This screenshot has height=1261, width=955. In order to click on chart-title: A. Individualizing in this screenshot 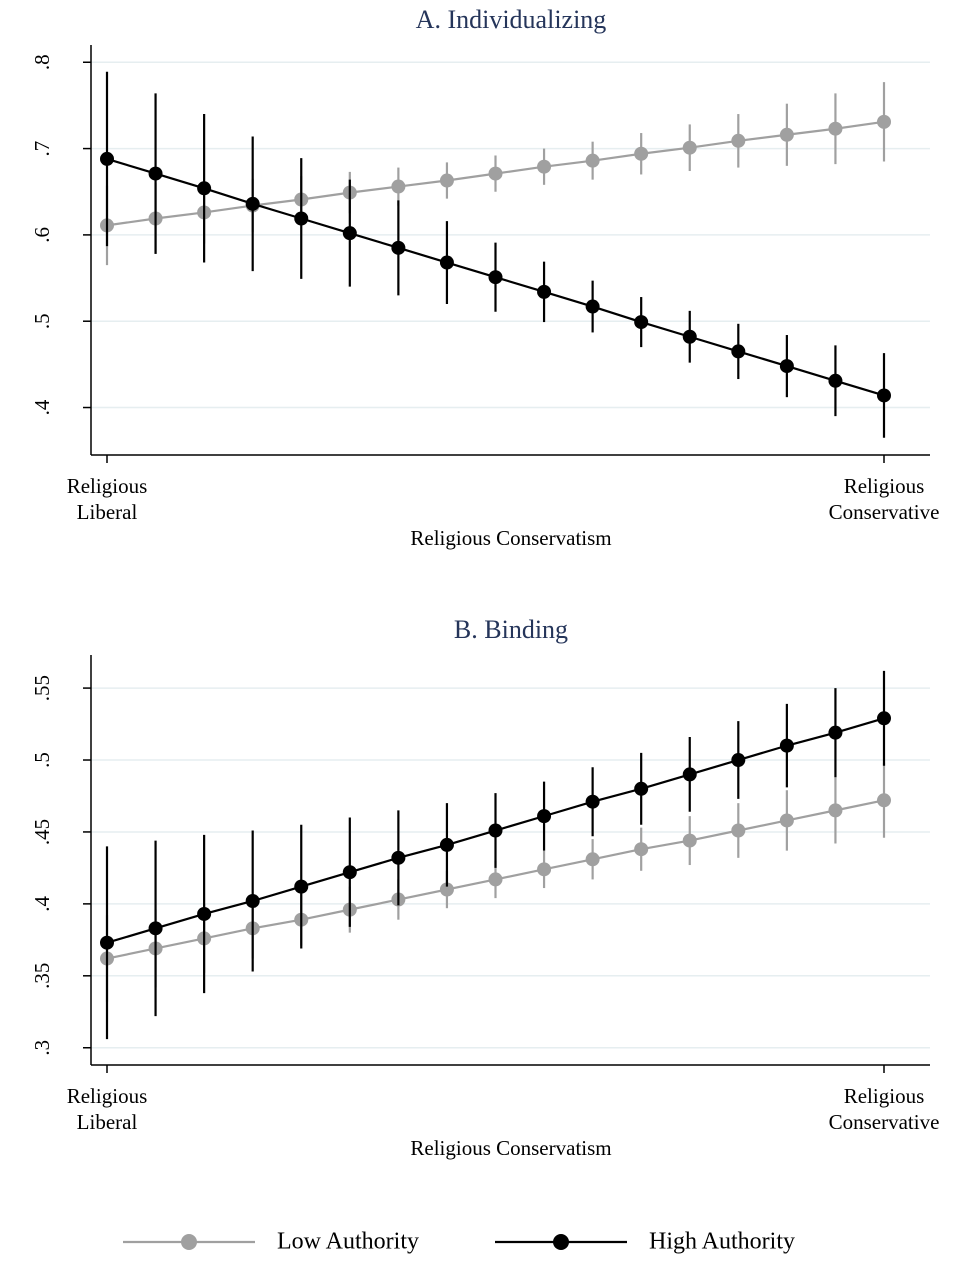, I will do `click(511, 19)`.